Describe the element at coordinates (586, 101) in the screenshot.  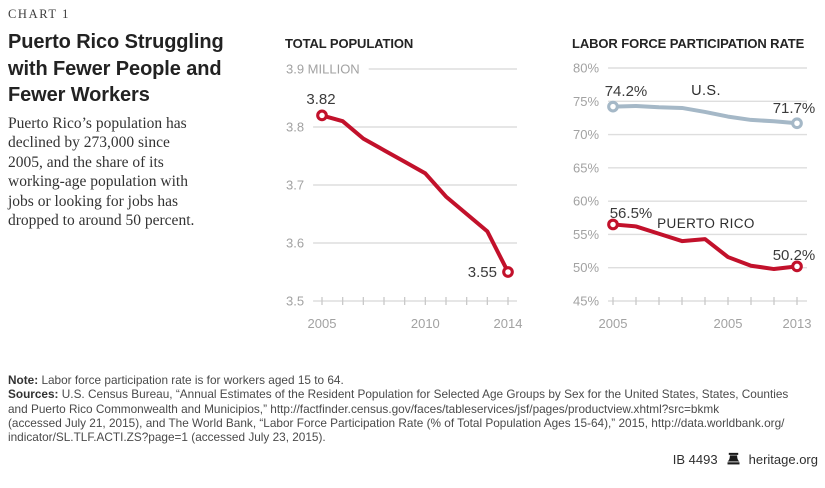
I see `y-axis-label: 75%` at that location.